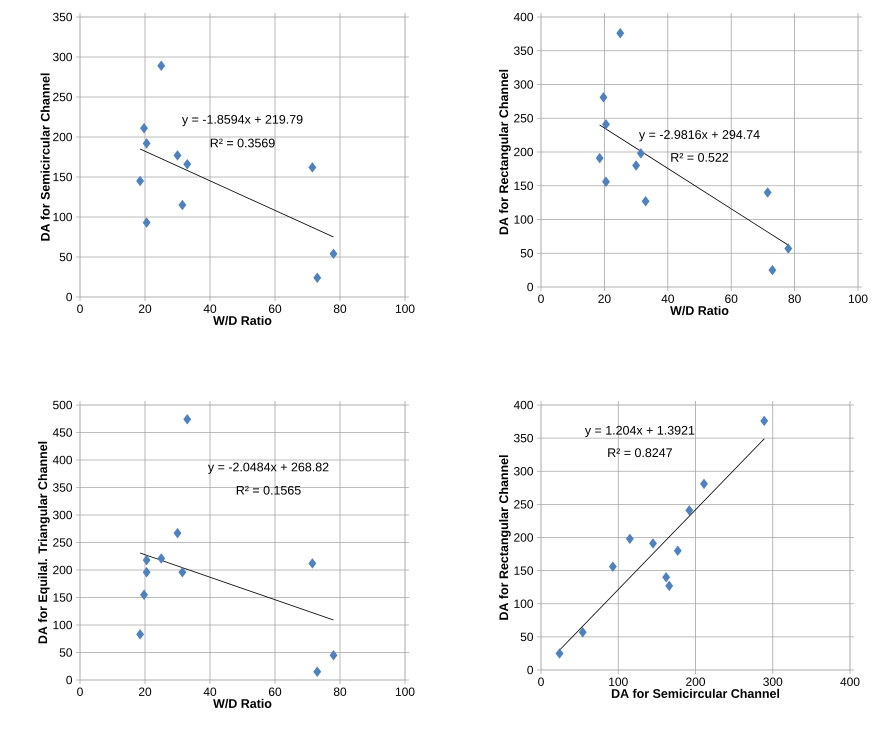 The height and width of the screenshot is (743, 878). Describe the element at coordinates (772, 682) in the screenshot. I see `x-tick-label: 300` at that location.